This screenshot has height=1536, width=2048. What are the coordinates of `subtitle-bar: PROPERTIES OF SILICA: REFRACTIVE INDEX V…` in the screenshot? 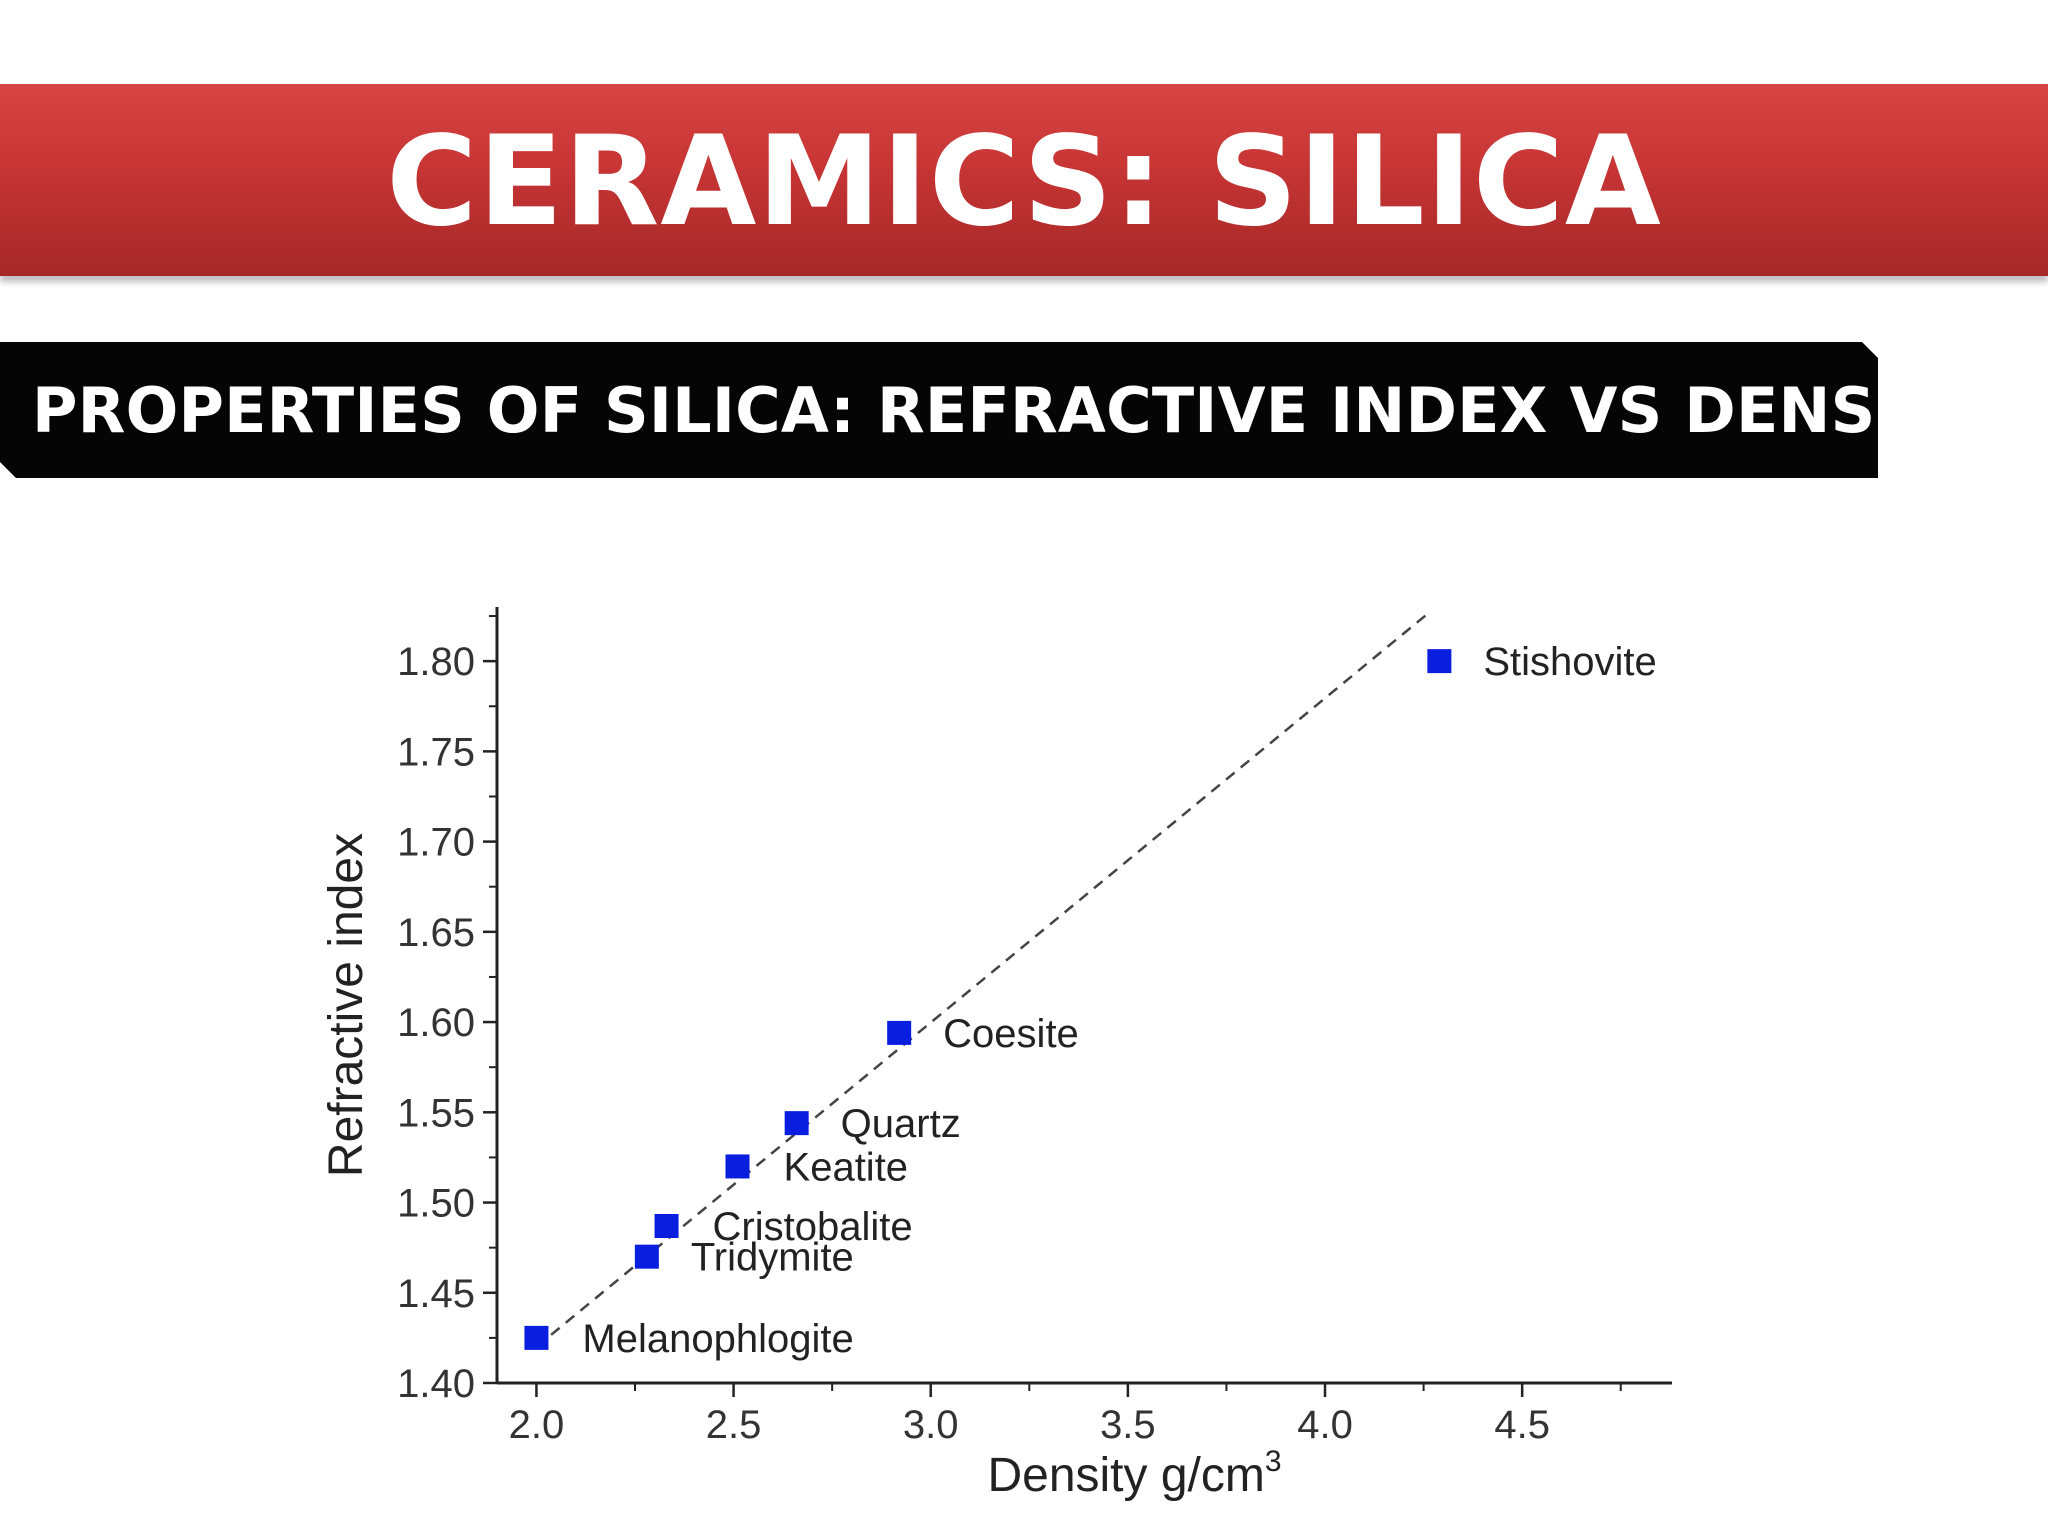 It's located at (939, 410).